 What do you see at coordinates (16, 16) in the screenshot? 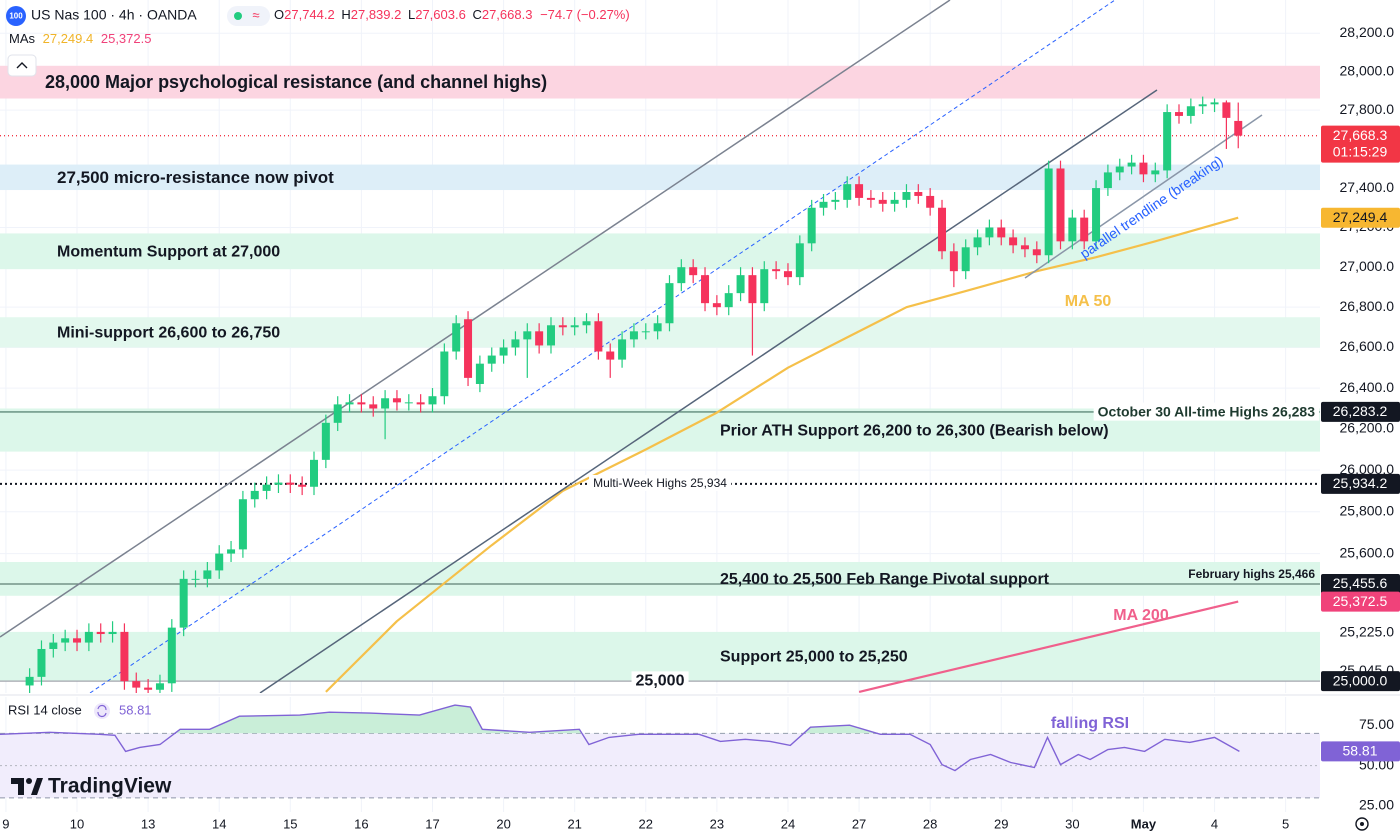
I see `symbol-logo` at bounding box center [16, 16].